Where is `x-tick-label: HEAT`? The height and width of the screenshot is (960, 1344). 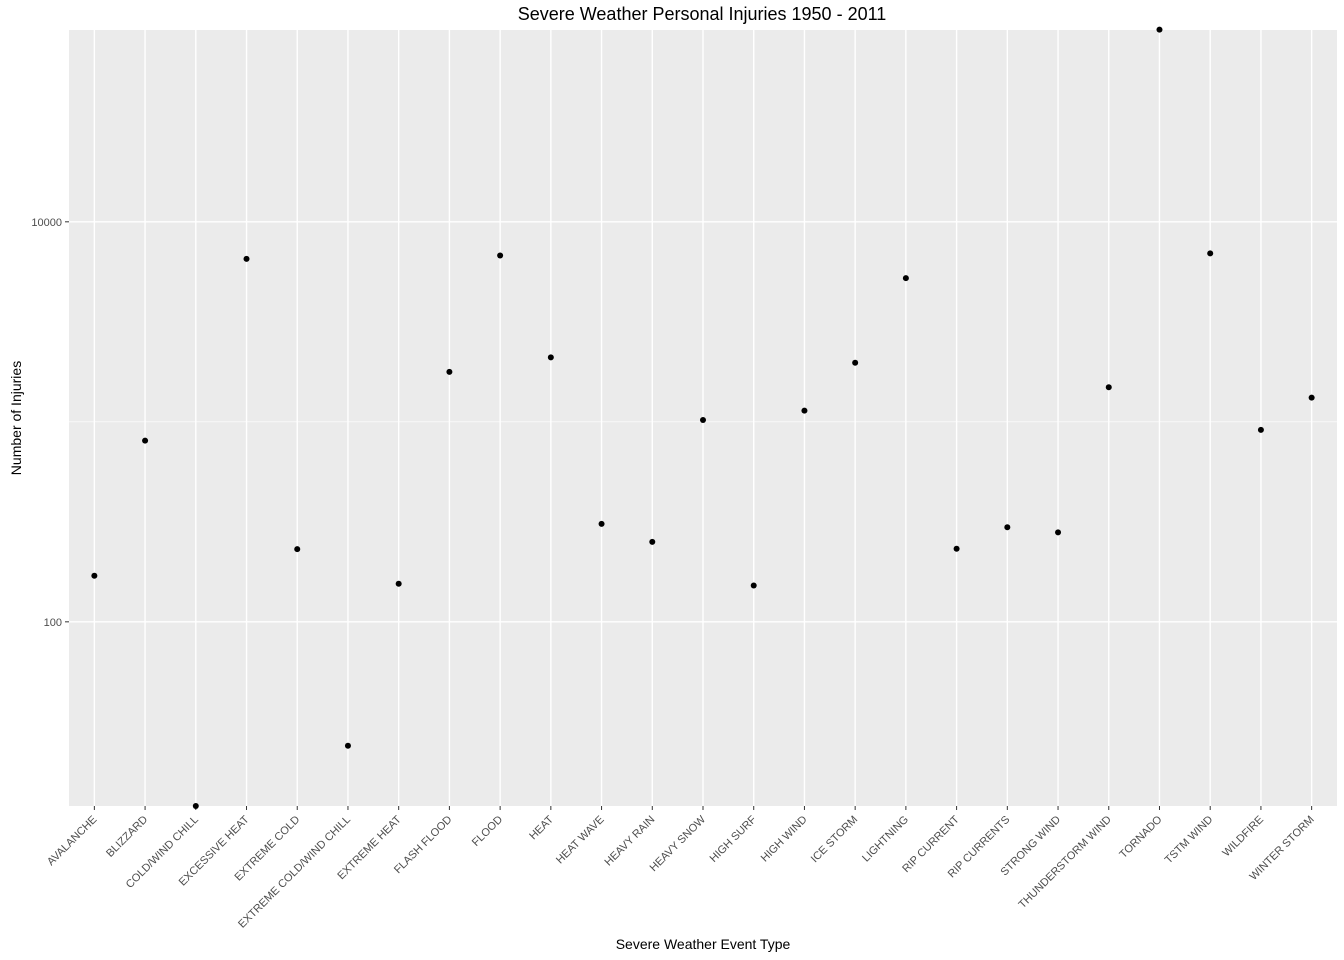 x-tick-label: HEAT is located at coordinates (541, 827).